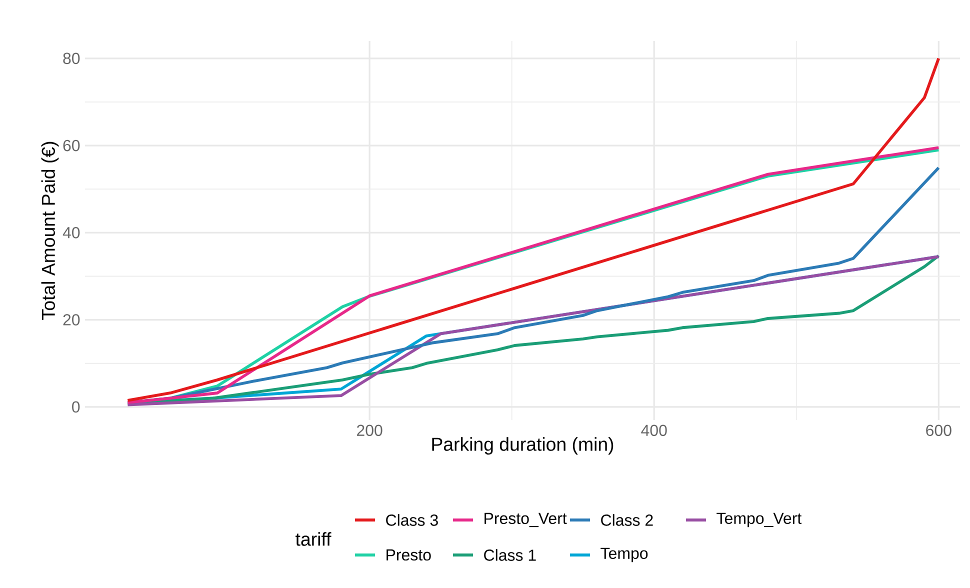 The width and height of the screenshot is (970, 588). Describe the element at coordinates (759, 520) in the screenshot. I see `legend-label: Tempo_Vert` at that location.